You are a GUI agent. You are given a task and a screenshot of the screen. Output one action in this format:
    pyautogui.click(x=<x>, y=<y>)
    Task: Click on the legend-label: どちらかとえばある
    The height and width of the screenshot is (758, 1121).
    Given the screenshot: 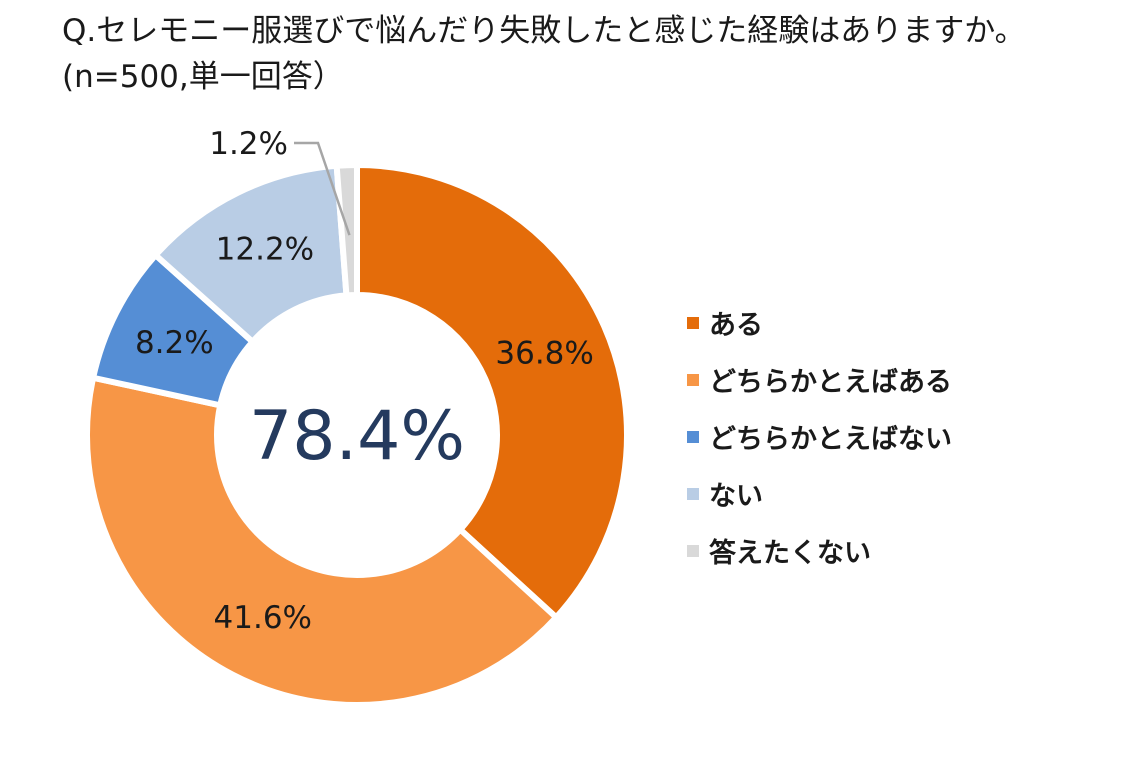 What is the action you would take?
    pyautogui.click(x=830, y=382)
    